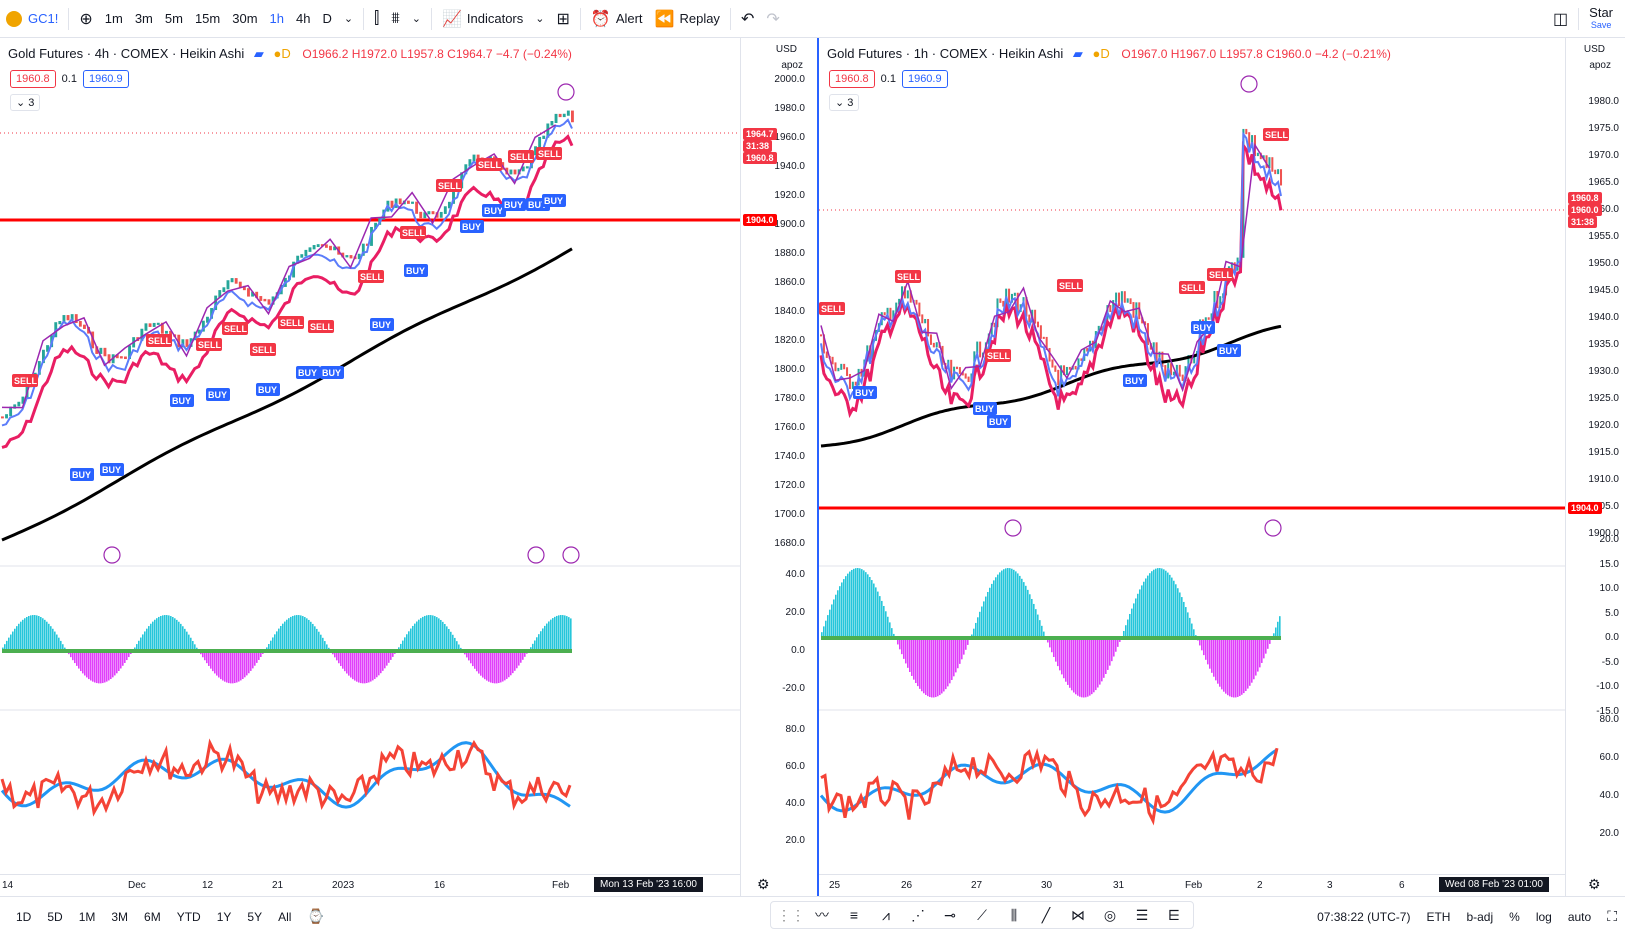  What do you see at coordinates (984, 409) in the screenshot?
I see `buy-signal-label: BUY` at bounding box center [984, 409].